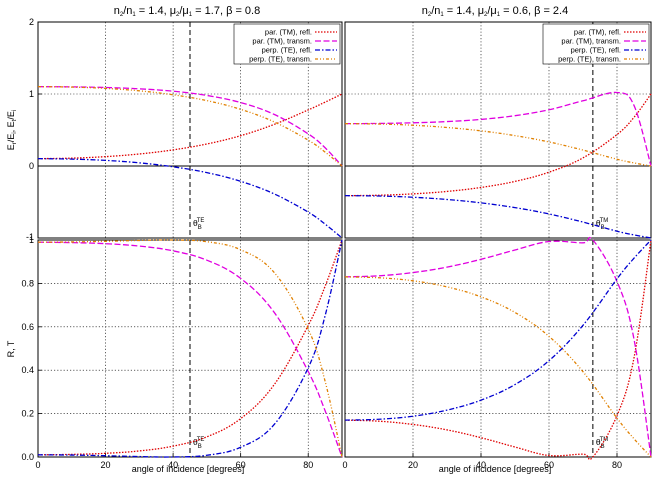  I want to click on title-left: n2/n1 = 1.4, μ2/μ1 = 1.7, β = 0.8, so click(187, 11).